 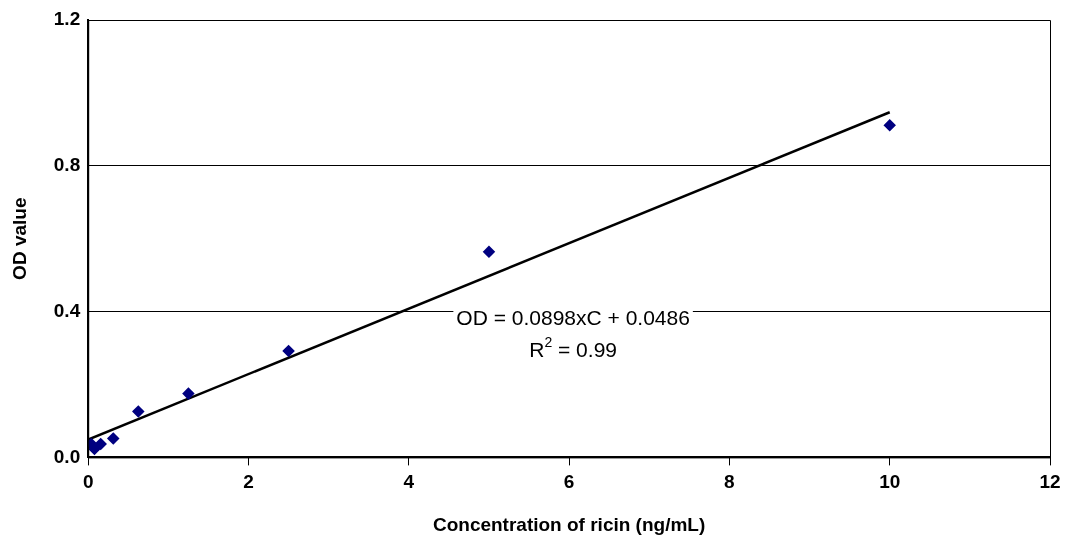 What do you see at coordinates (569, 524) in the screenshot?
I see `x-axis-title: Concentration of ricin (ng/mL)` at bounding box center [569, 524].